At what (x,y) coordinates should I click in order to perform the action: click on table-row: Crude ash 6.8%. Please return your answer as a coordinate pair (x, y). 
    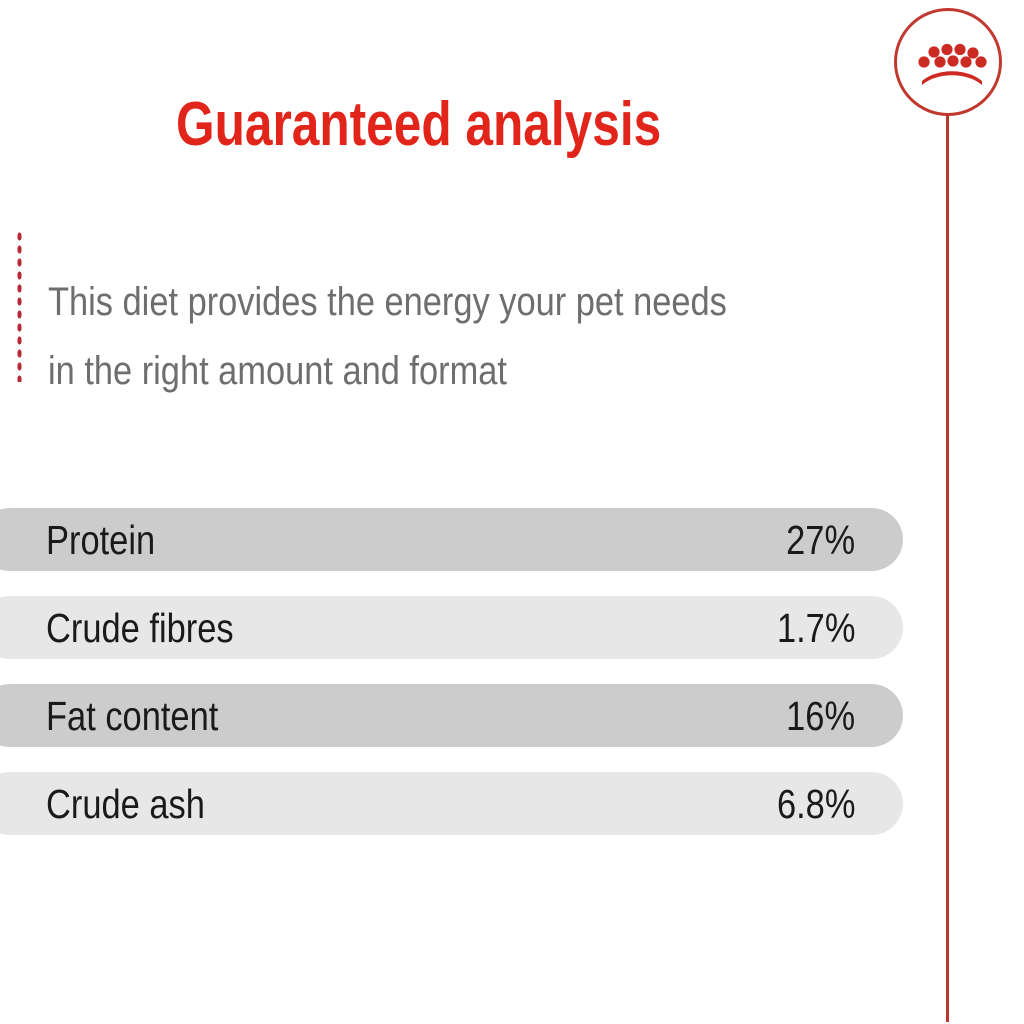
    Looking at the image, I should click on (451, 803).